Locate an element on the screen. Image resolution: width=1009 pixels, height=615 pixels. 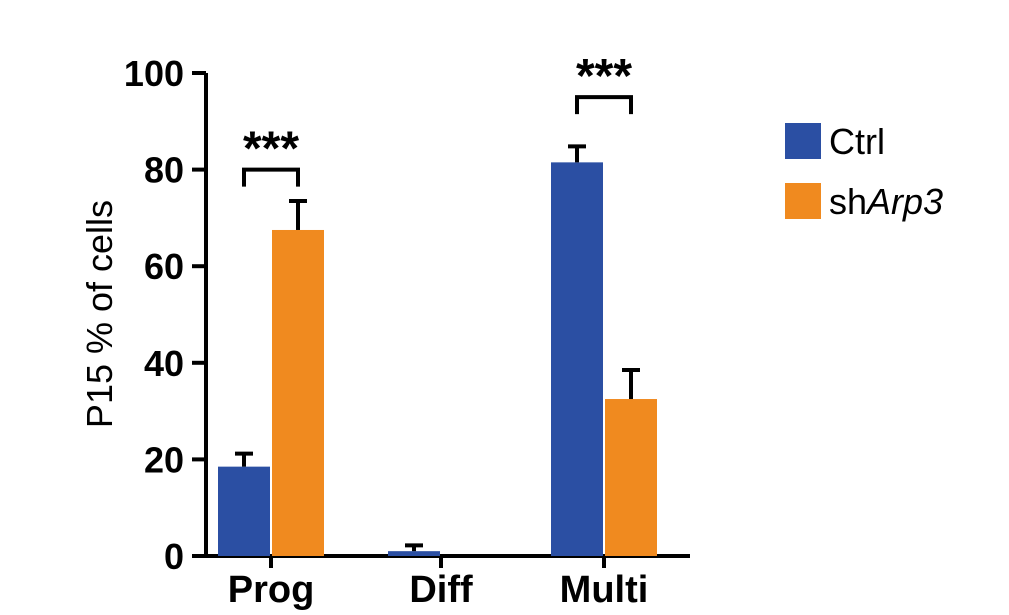
legend-label-ctrl: Ctrl is located at coordinates (857, 141).